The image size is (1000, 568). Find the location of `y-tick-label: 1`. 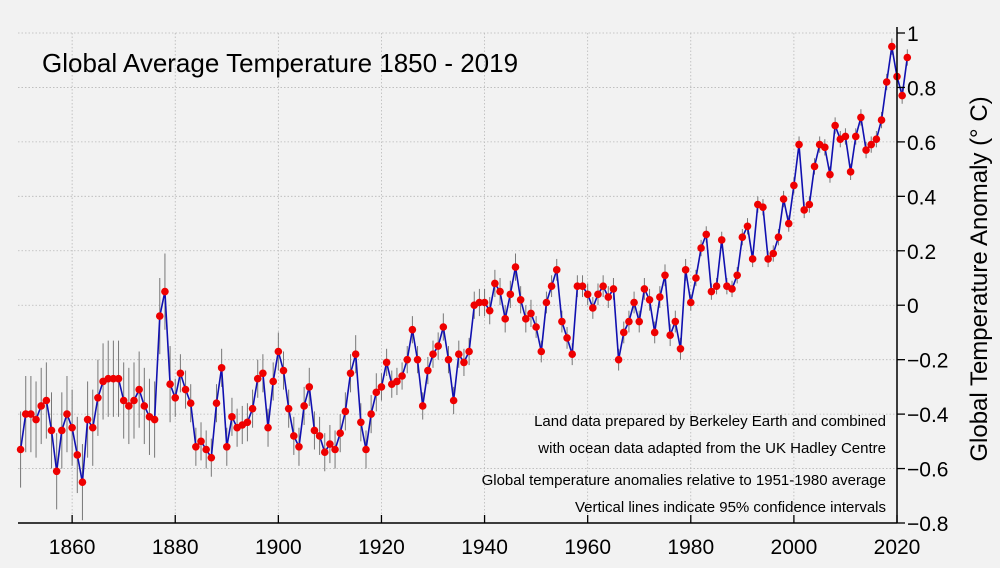

y-tick-label: 1 is located at coordinates (913, 34).